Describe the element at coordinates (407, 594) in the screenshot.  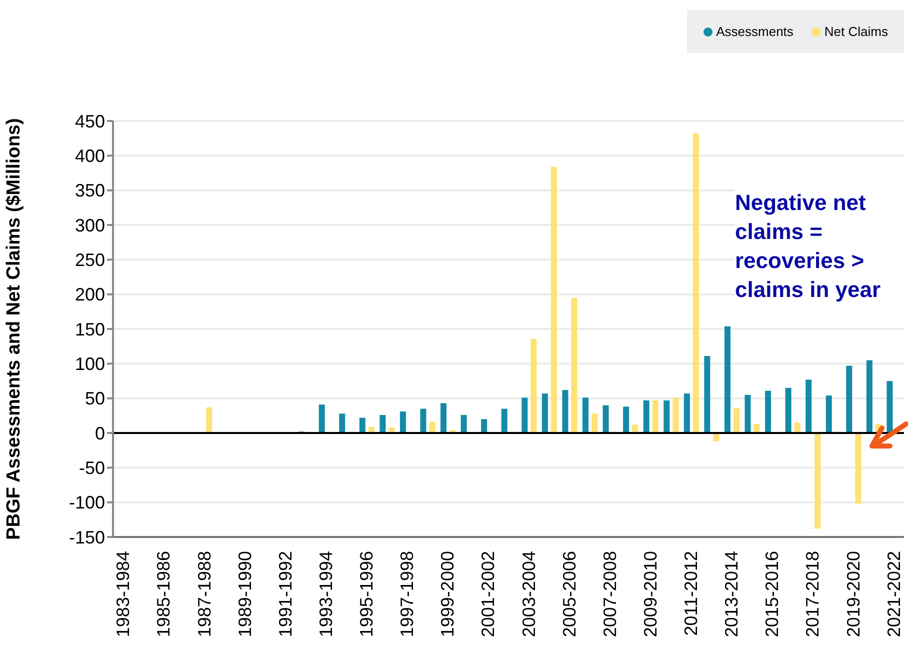
I see `x-tick-label: 1997-1998` at that location.